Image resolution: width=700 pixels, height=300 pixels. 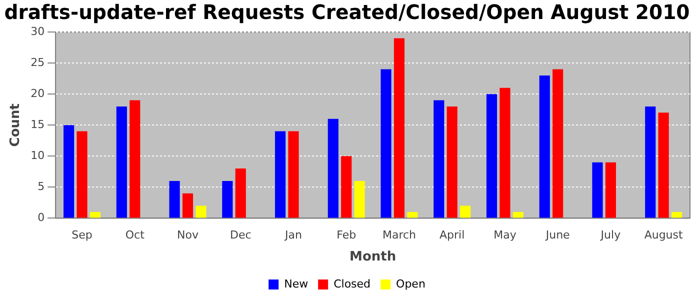 I want to click on legend-label: New, so click(x=296, y=283).